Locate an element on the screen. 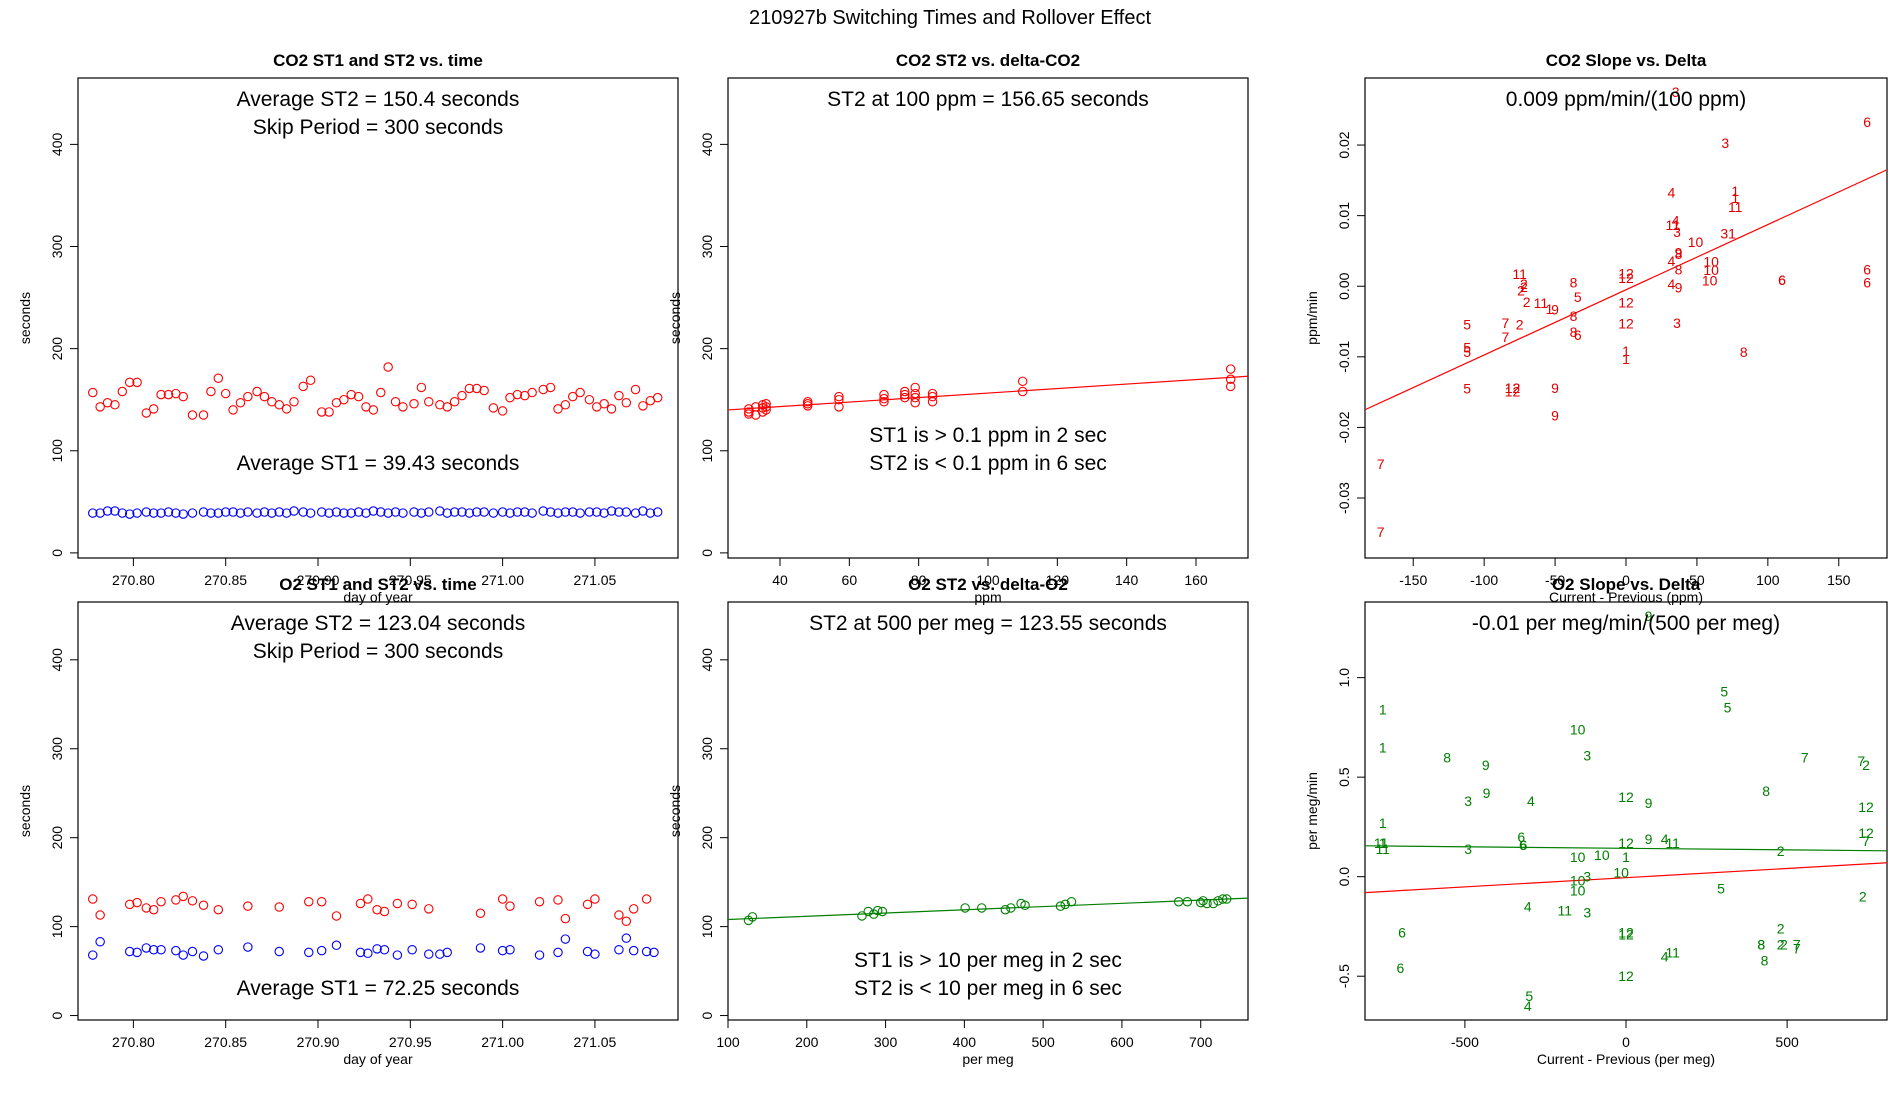  x-tick-label: 500 is located at coordinates (1043, 1042).